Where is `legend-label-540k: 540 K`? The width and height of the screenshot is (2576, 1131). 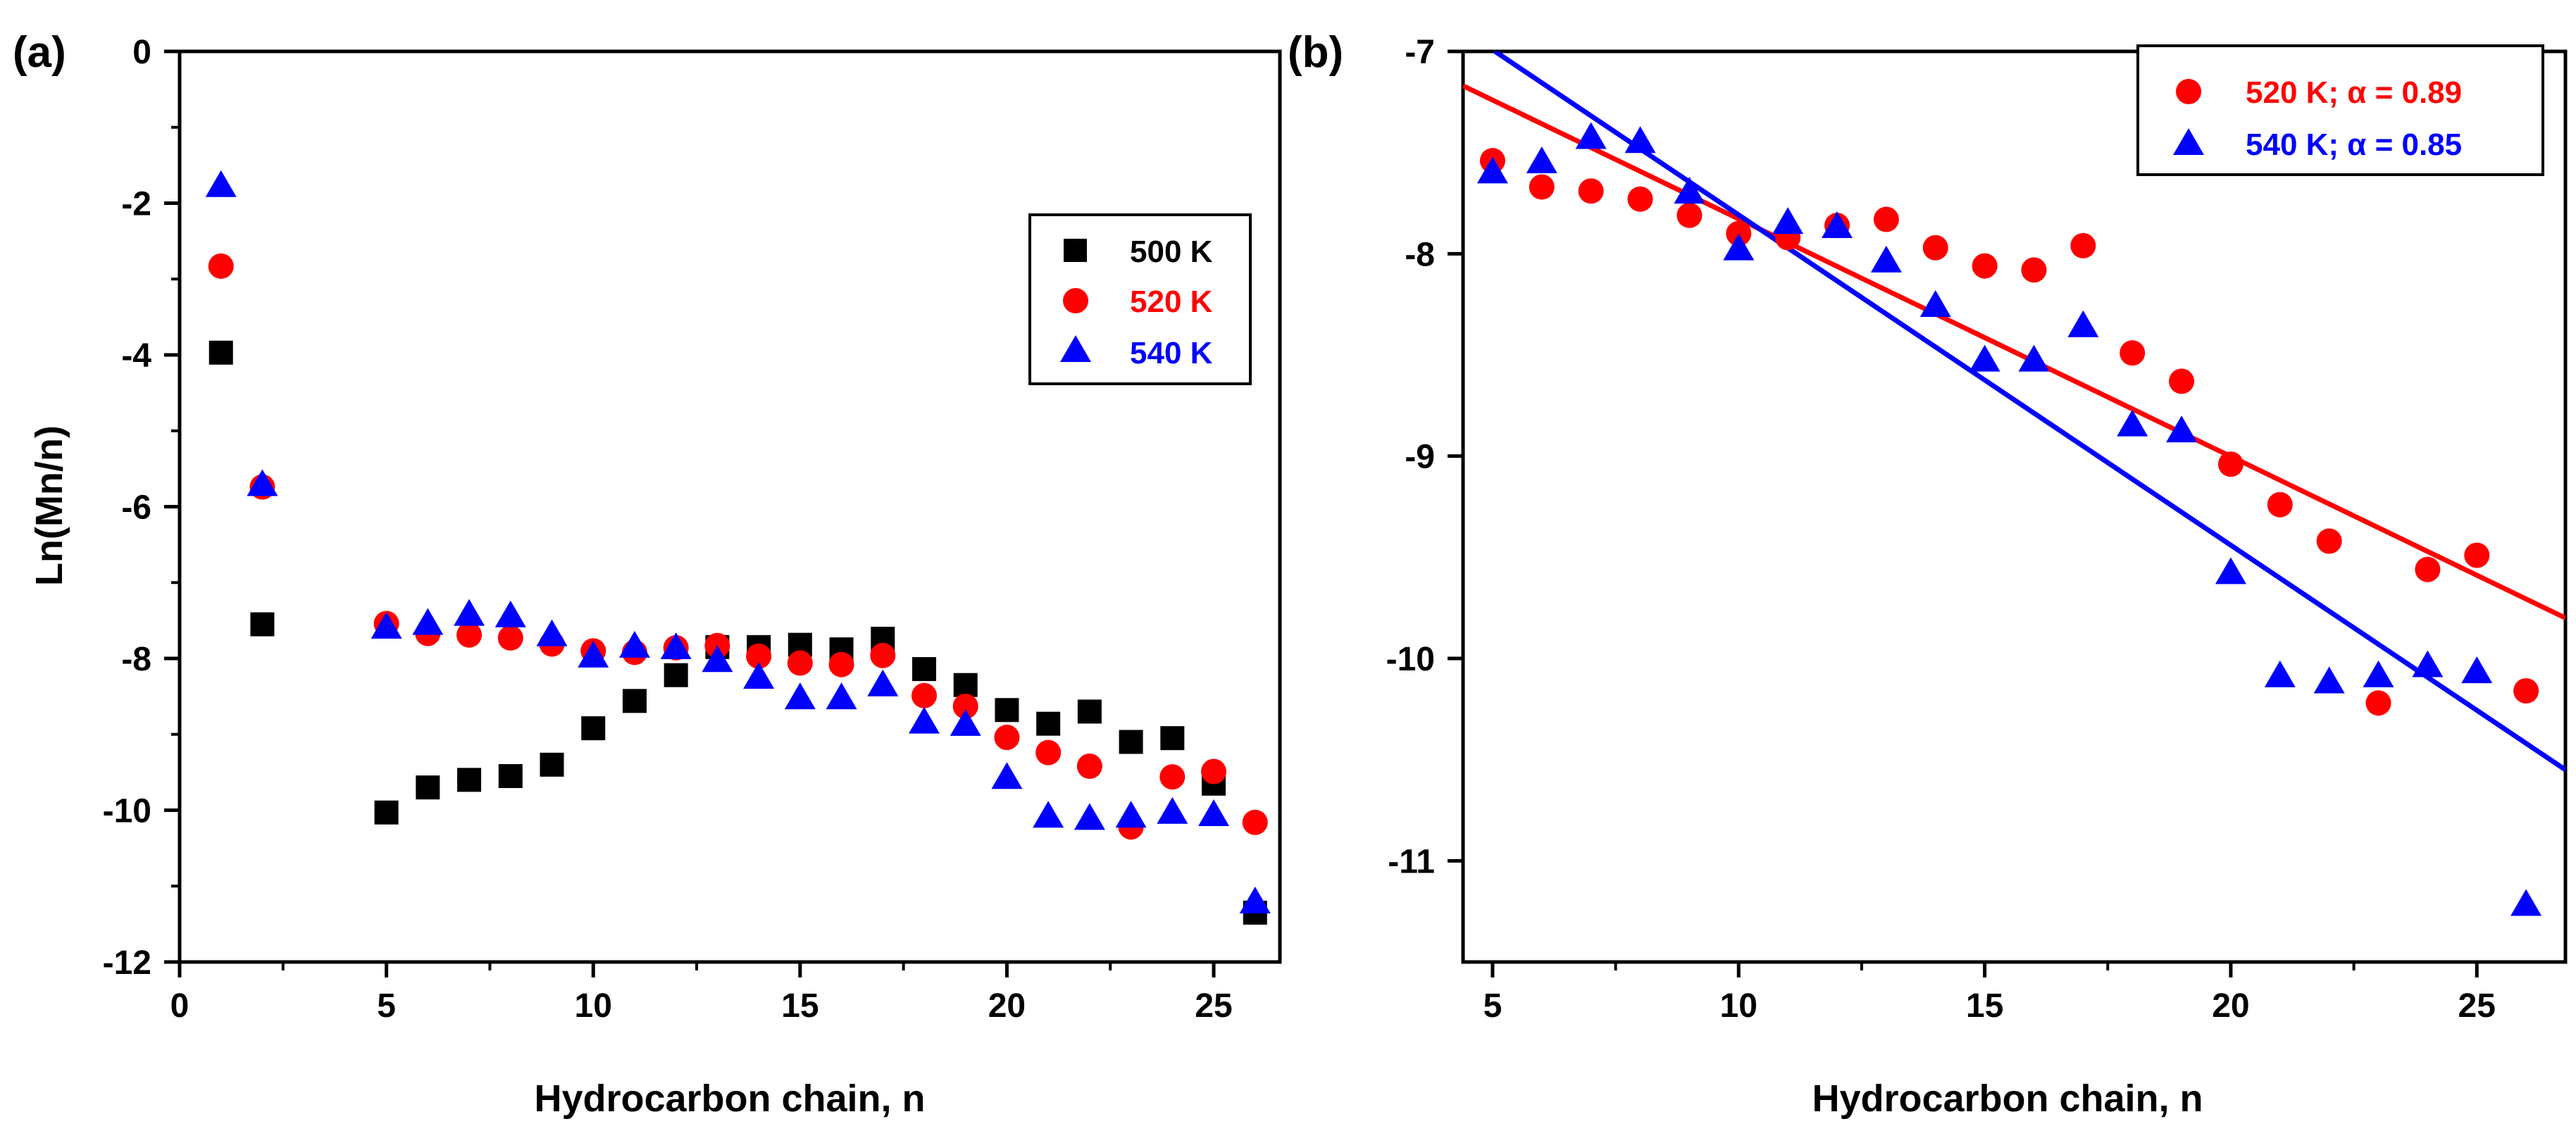 legend-label-540k: 540 K is located at coordinates (1171, 353).